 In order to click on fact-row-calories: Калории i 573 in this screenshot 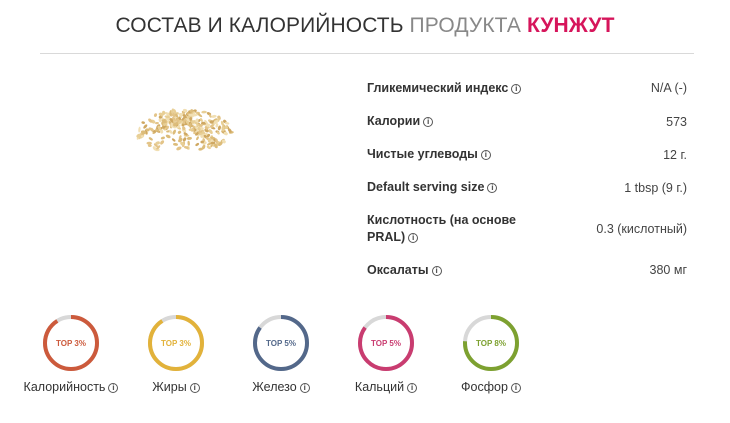, I will do `click(527, 121)`.